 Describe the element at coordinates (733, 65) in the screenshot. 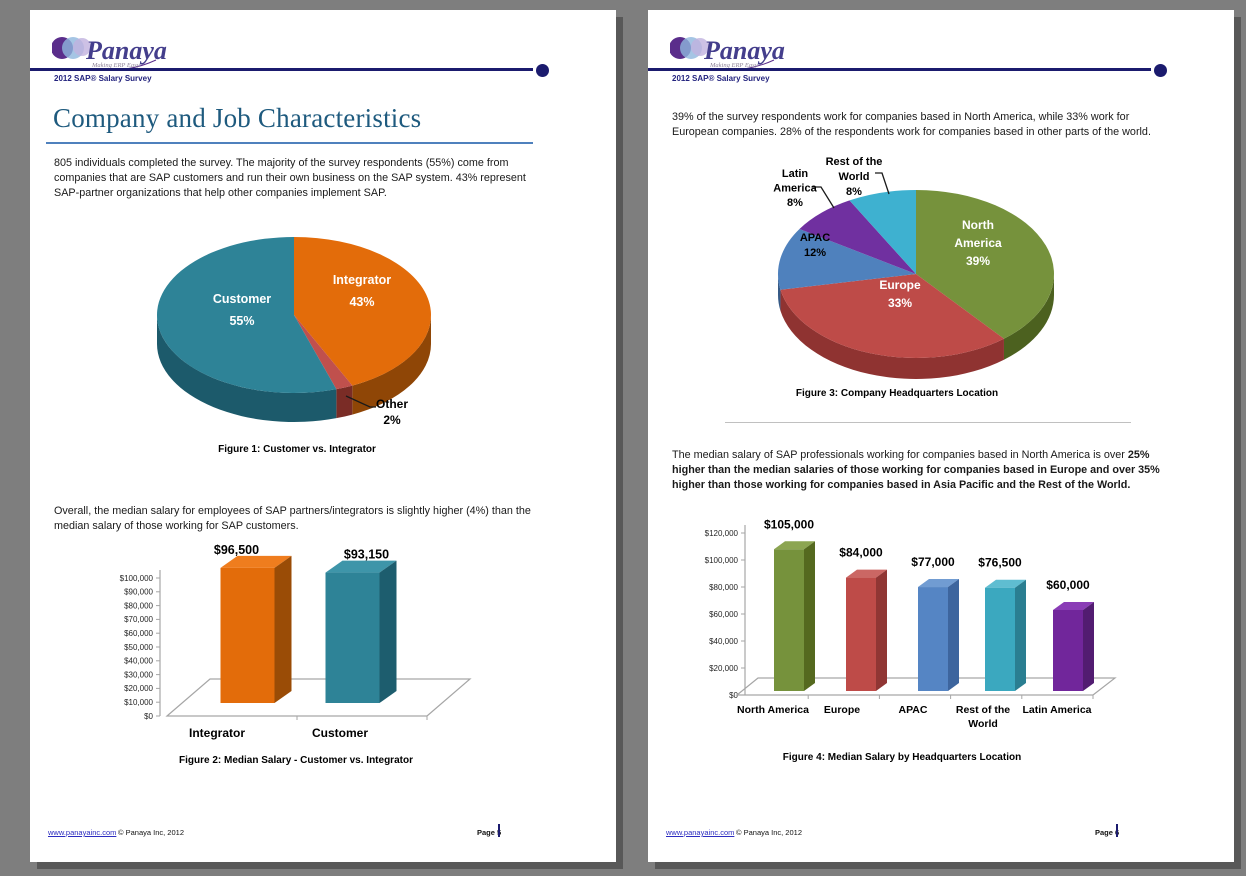

I see `logo-tagline: Making ERP Easy` at that location.